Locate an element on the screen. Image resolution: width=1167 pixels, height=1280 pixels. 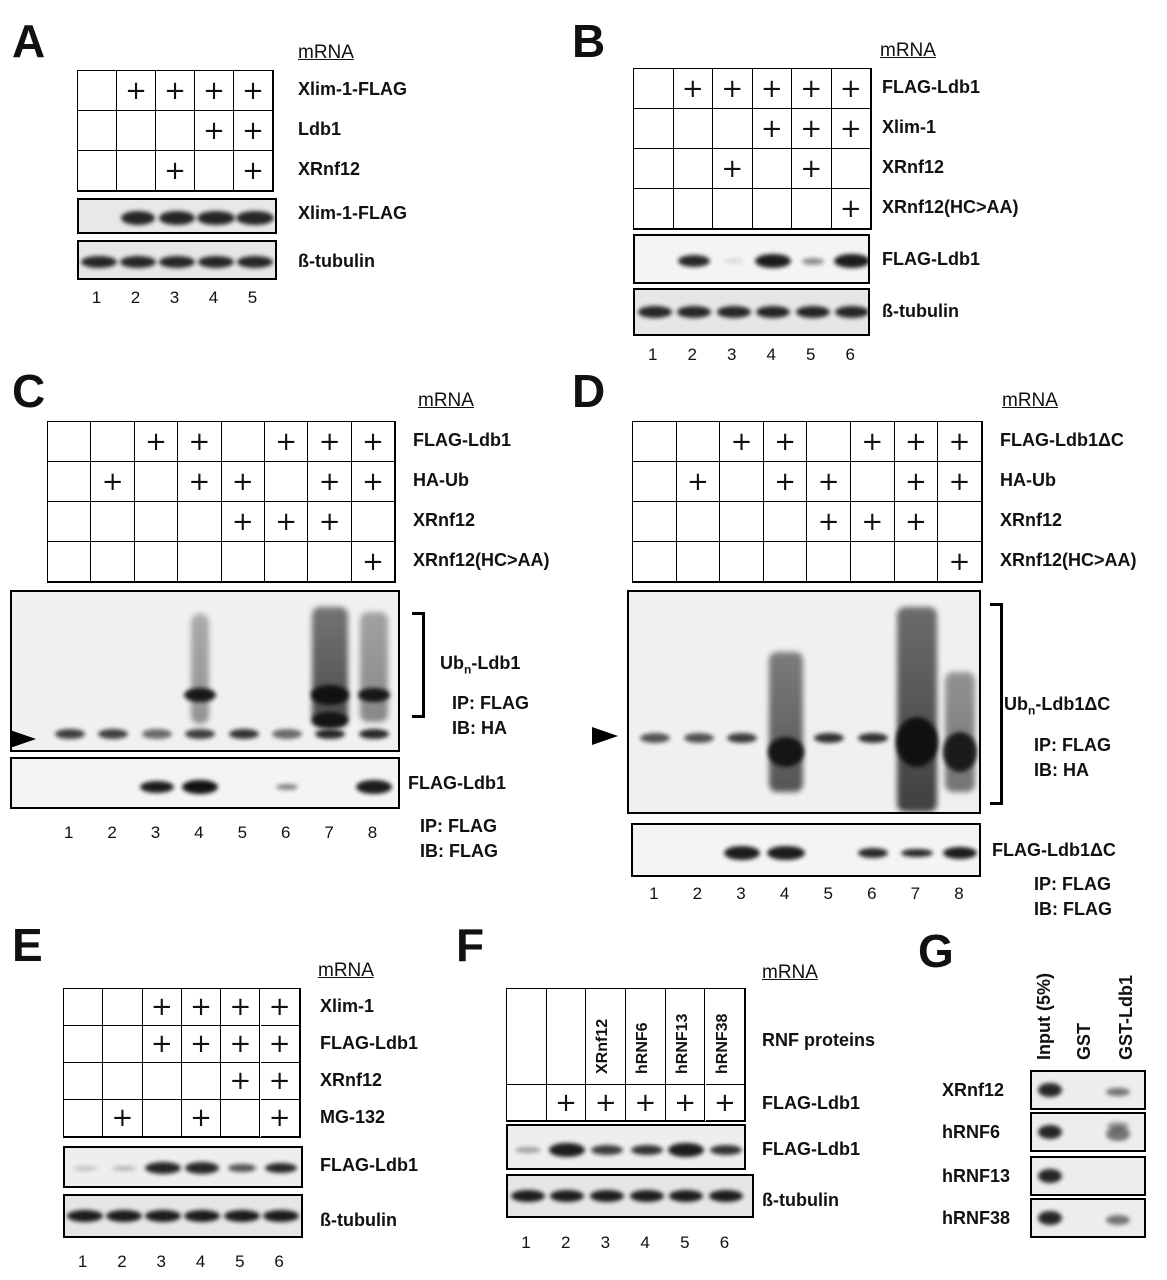
panel-g-row-label: hRNF6 is located at coordinates (971, 1132).